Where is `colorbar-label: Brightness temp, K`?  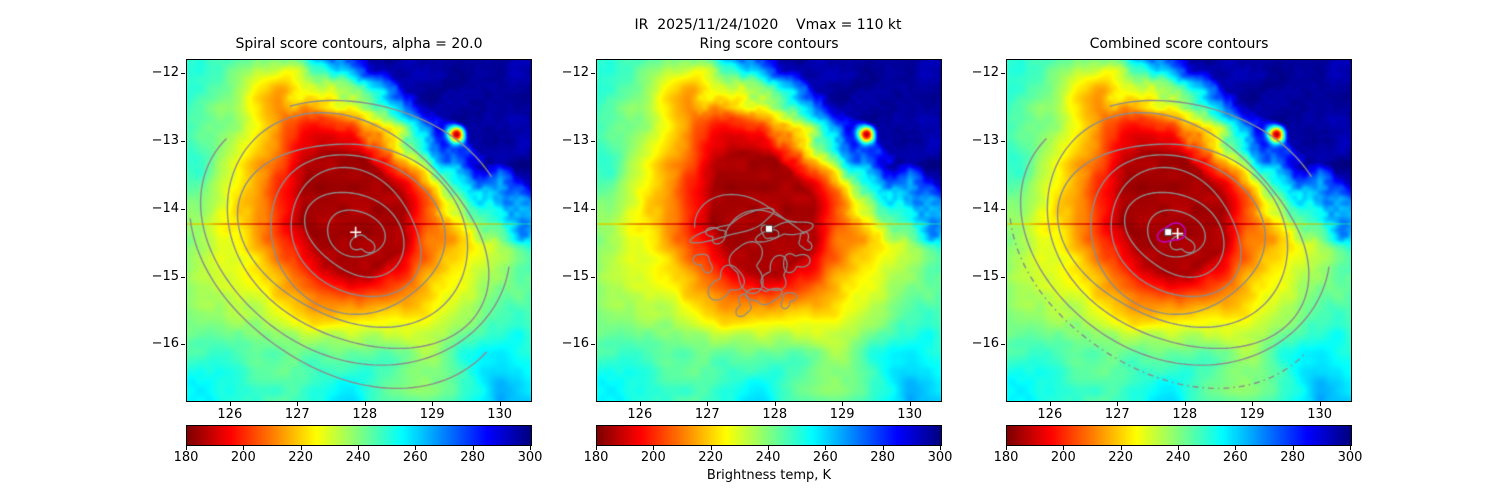 colorbar-label: Brightness temp, K is located at coordinates (769, 475).